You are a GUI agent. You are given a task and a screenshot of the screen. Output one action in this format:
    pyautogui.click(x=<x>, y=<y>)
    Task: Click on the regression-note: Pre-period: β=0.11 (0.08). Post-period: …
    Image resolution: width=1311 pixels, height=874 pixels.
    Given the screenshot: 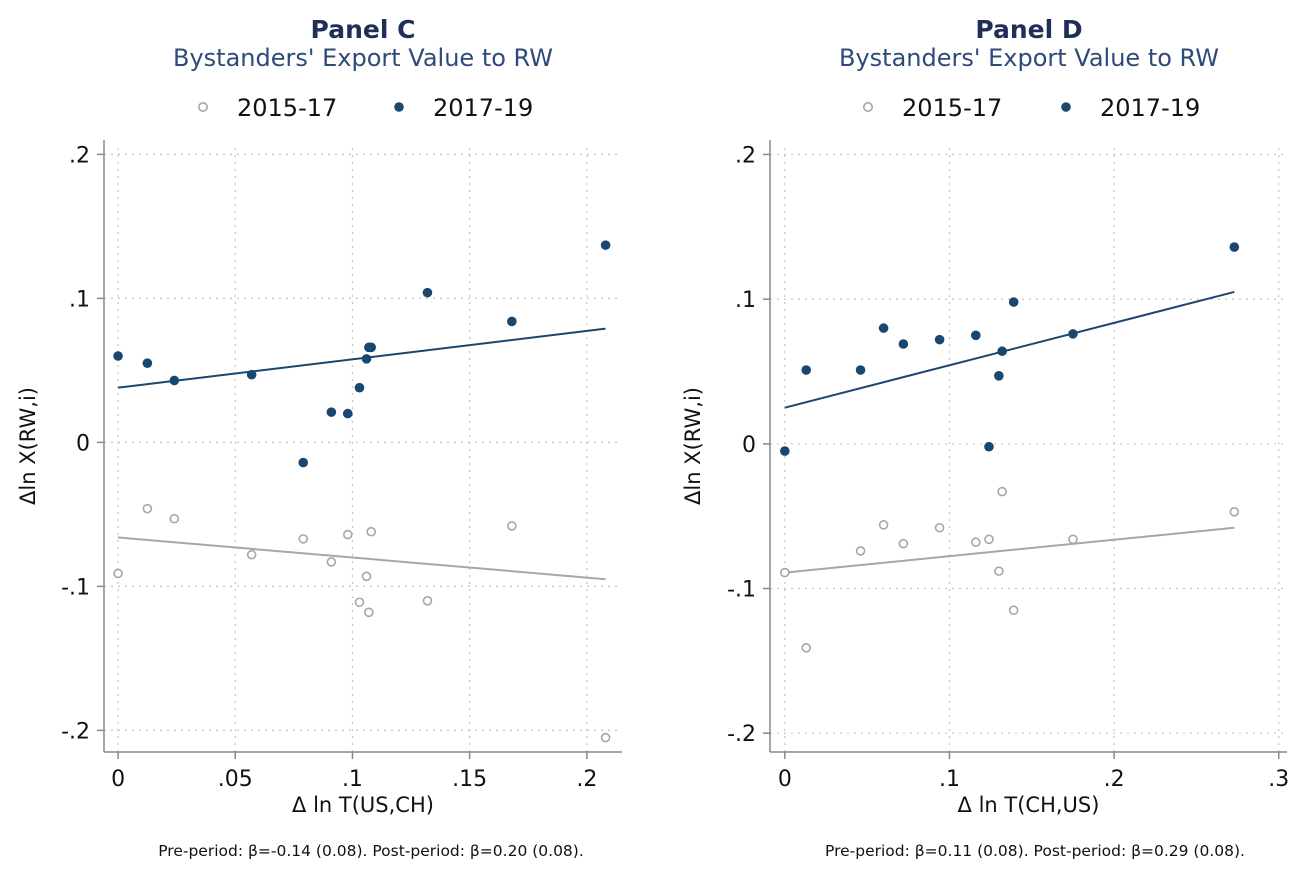 What is the action you would take?
    pyautogui.click(x=1035, y=851)
    